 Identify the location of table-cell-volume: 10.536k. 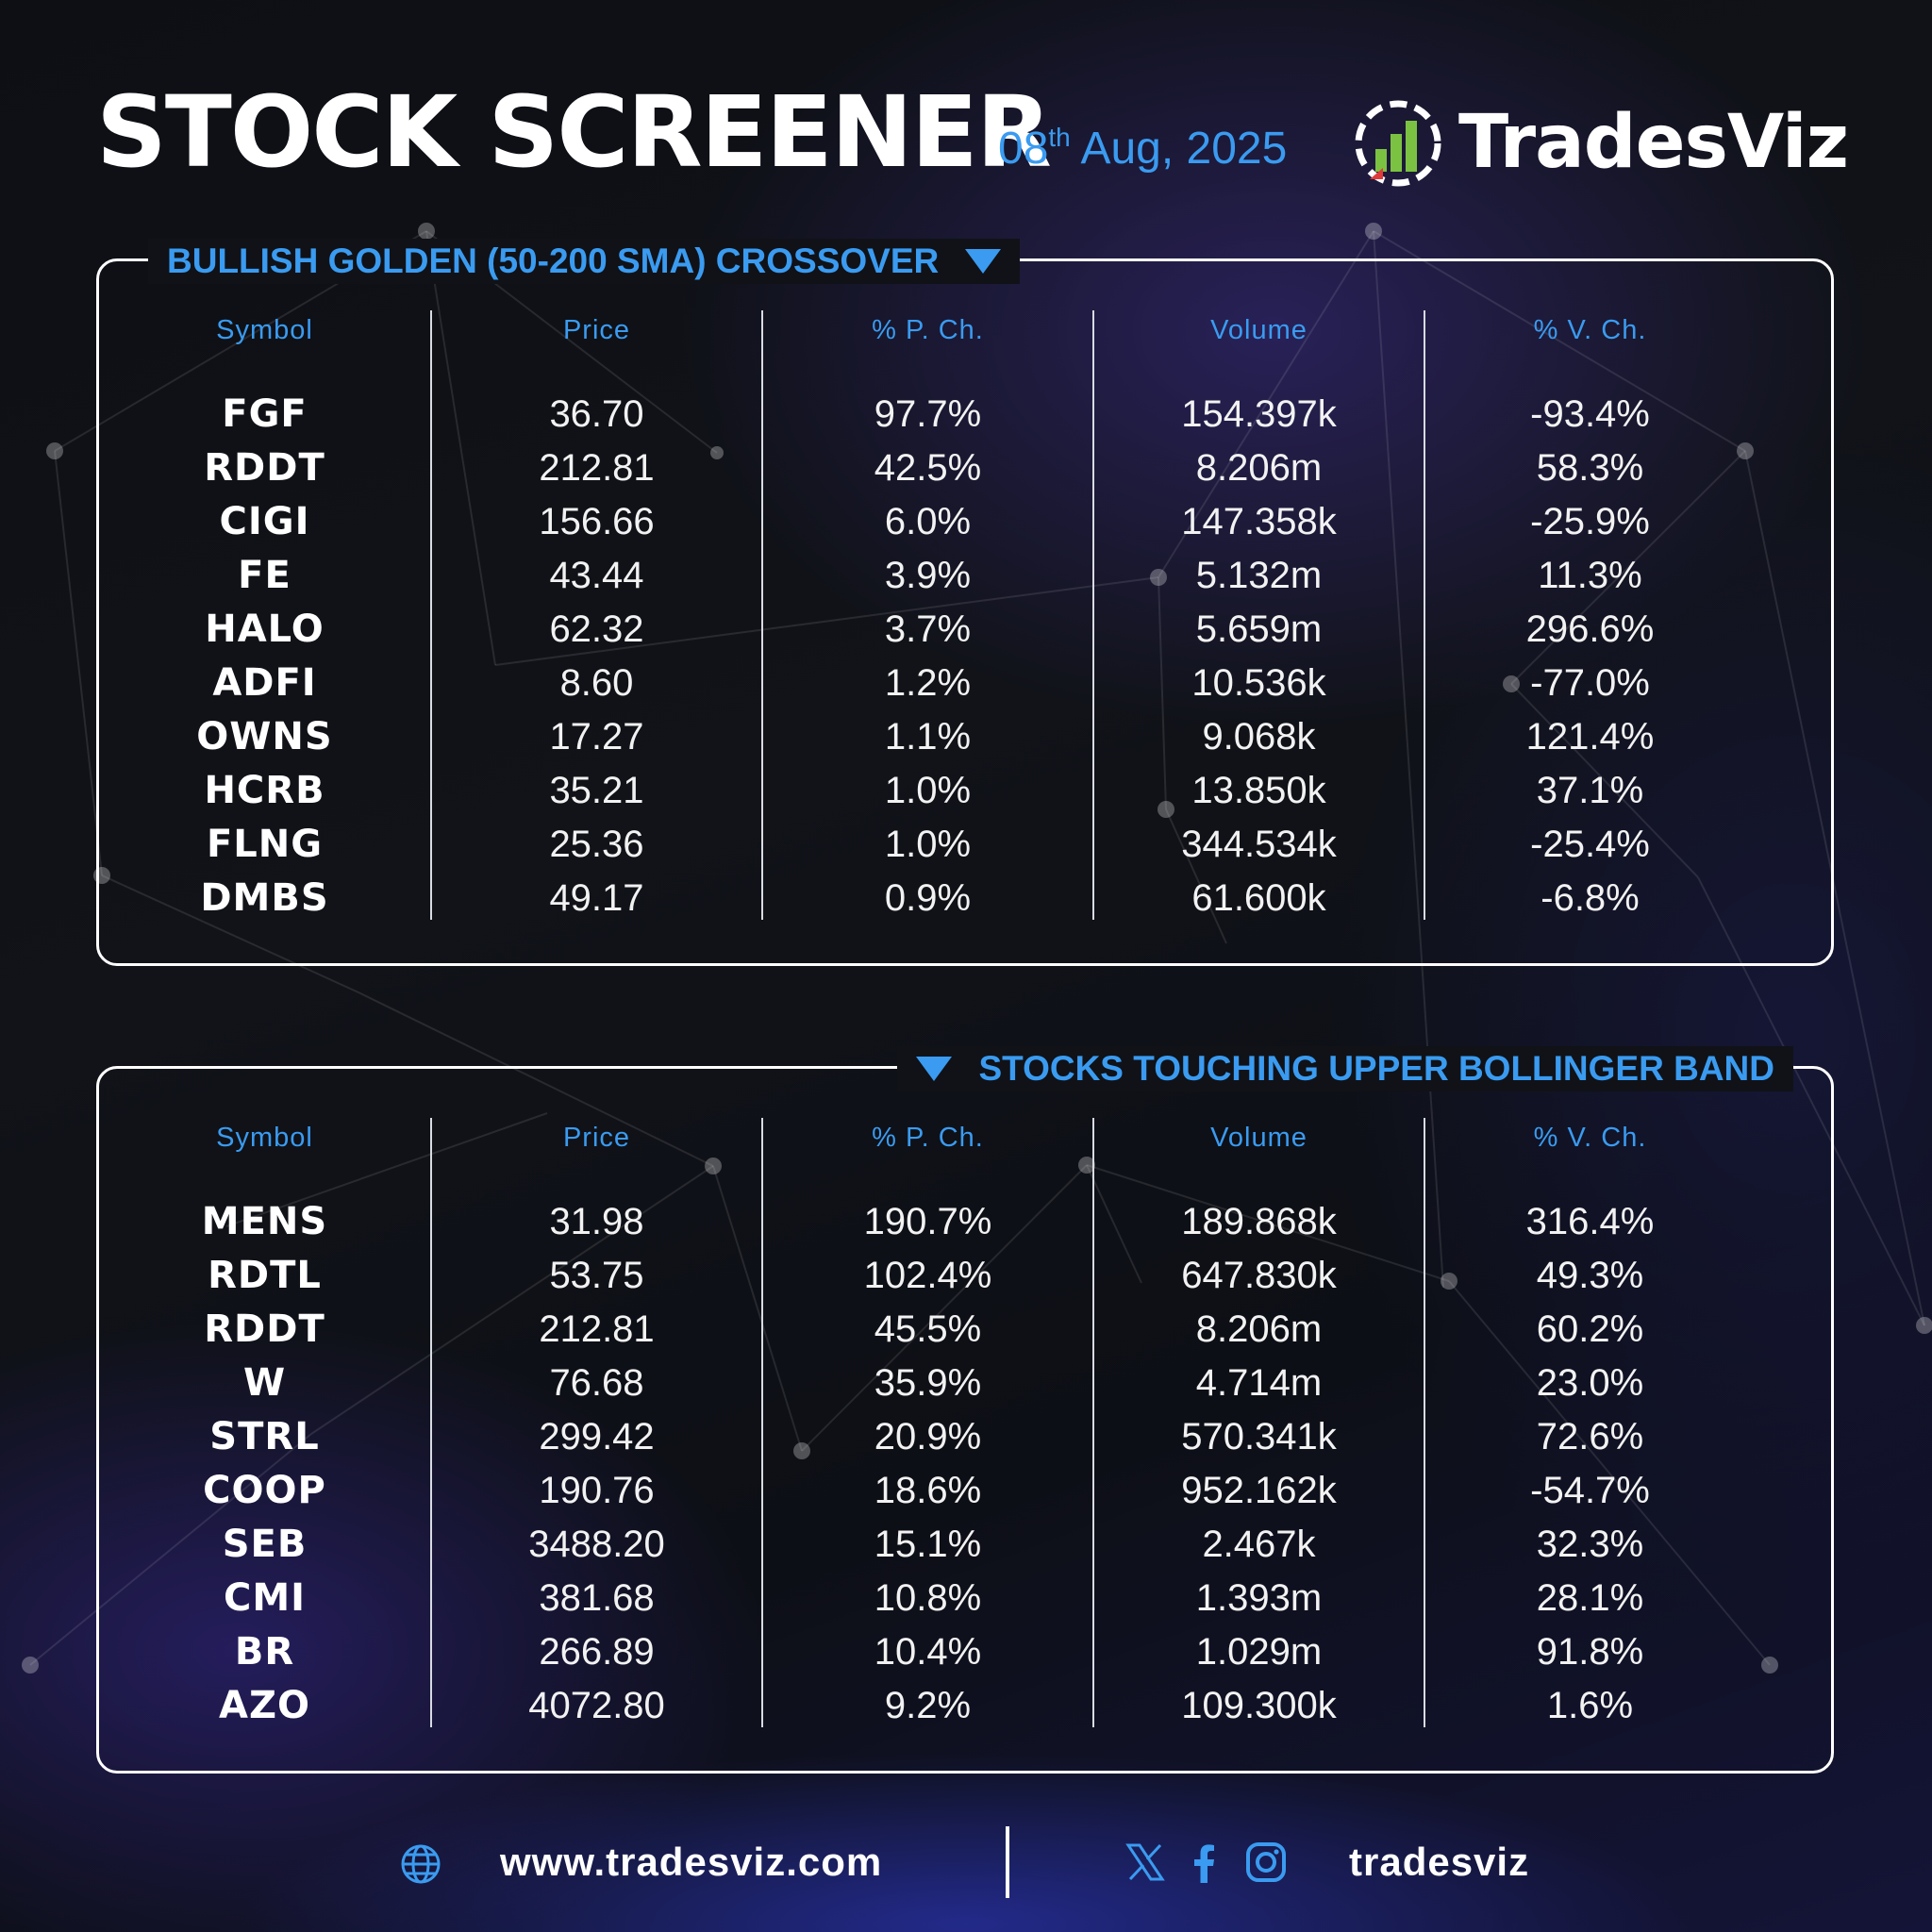
(1258, 683).